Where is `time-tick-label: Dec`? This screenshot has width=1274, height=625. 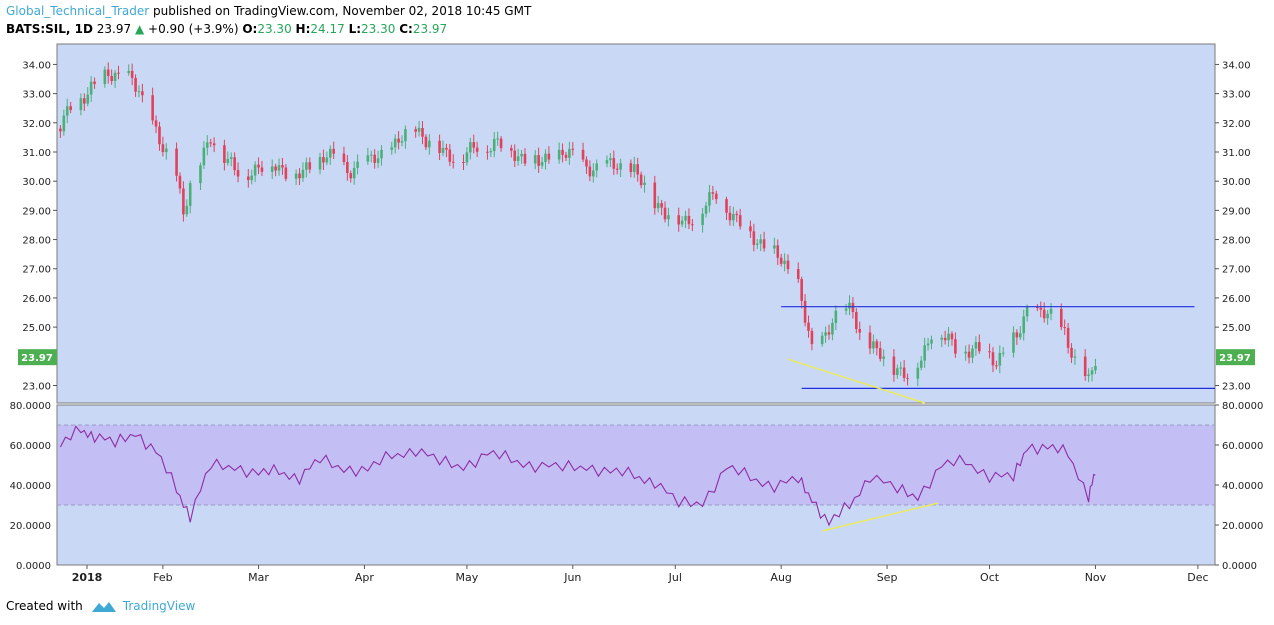
time-tick-label: Dec is located at coordinates (1197, 577).